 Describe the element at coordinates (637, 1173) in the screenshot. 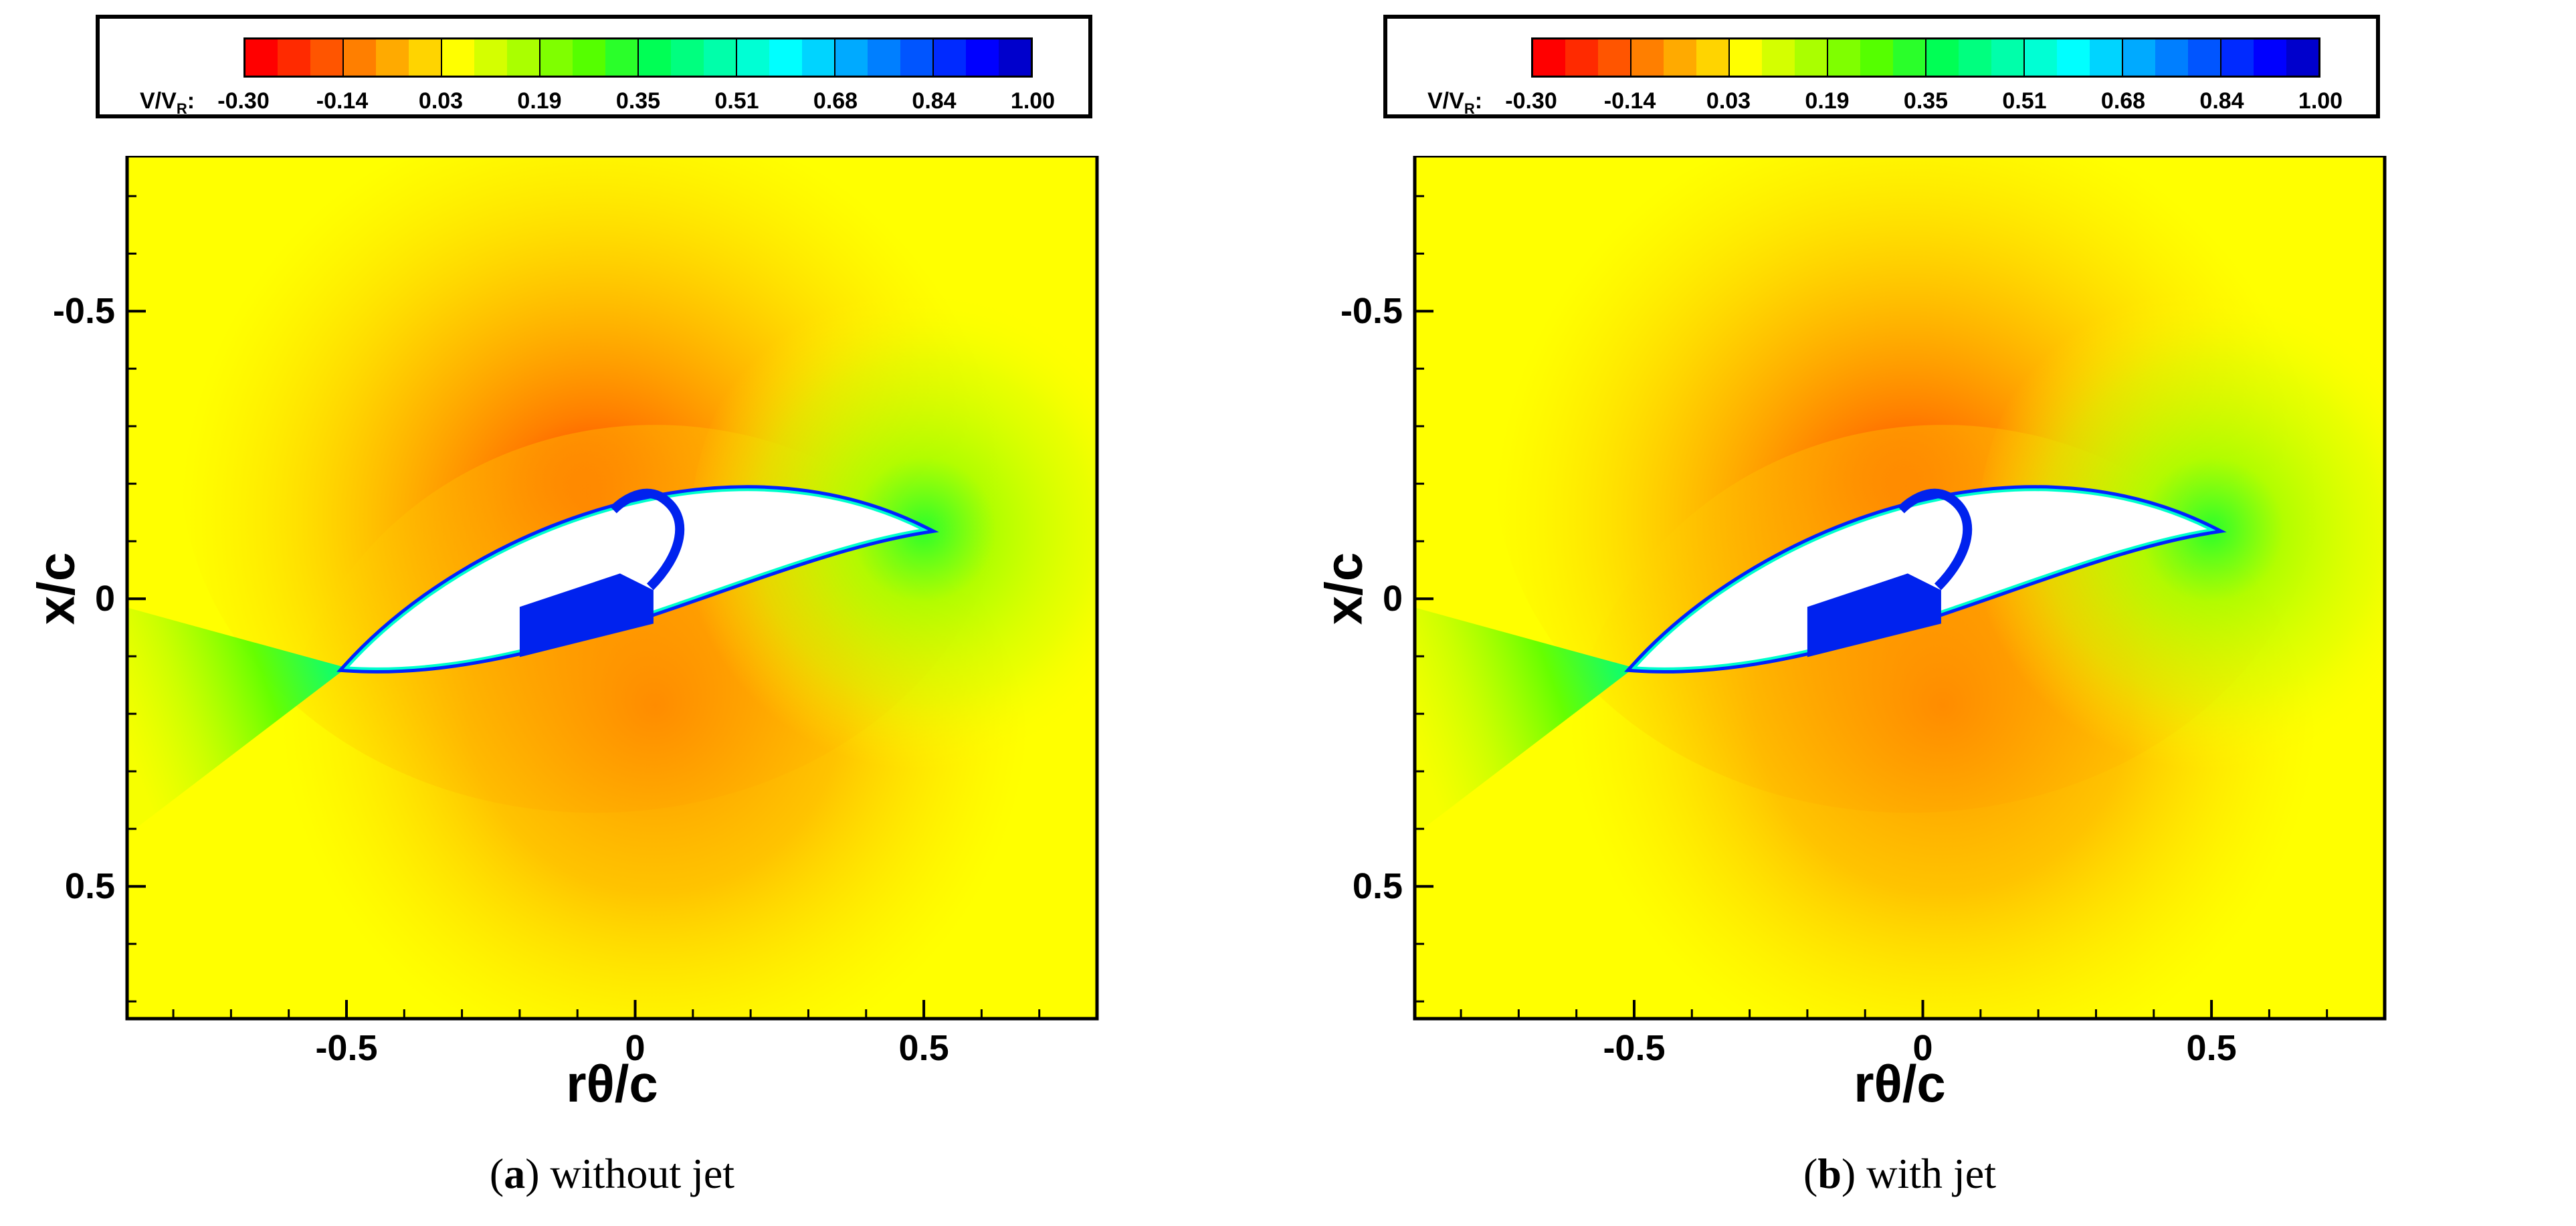

I see `caption-text: without jet` at that location.